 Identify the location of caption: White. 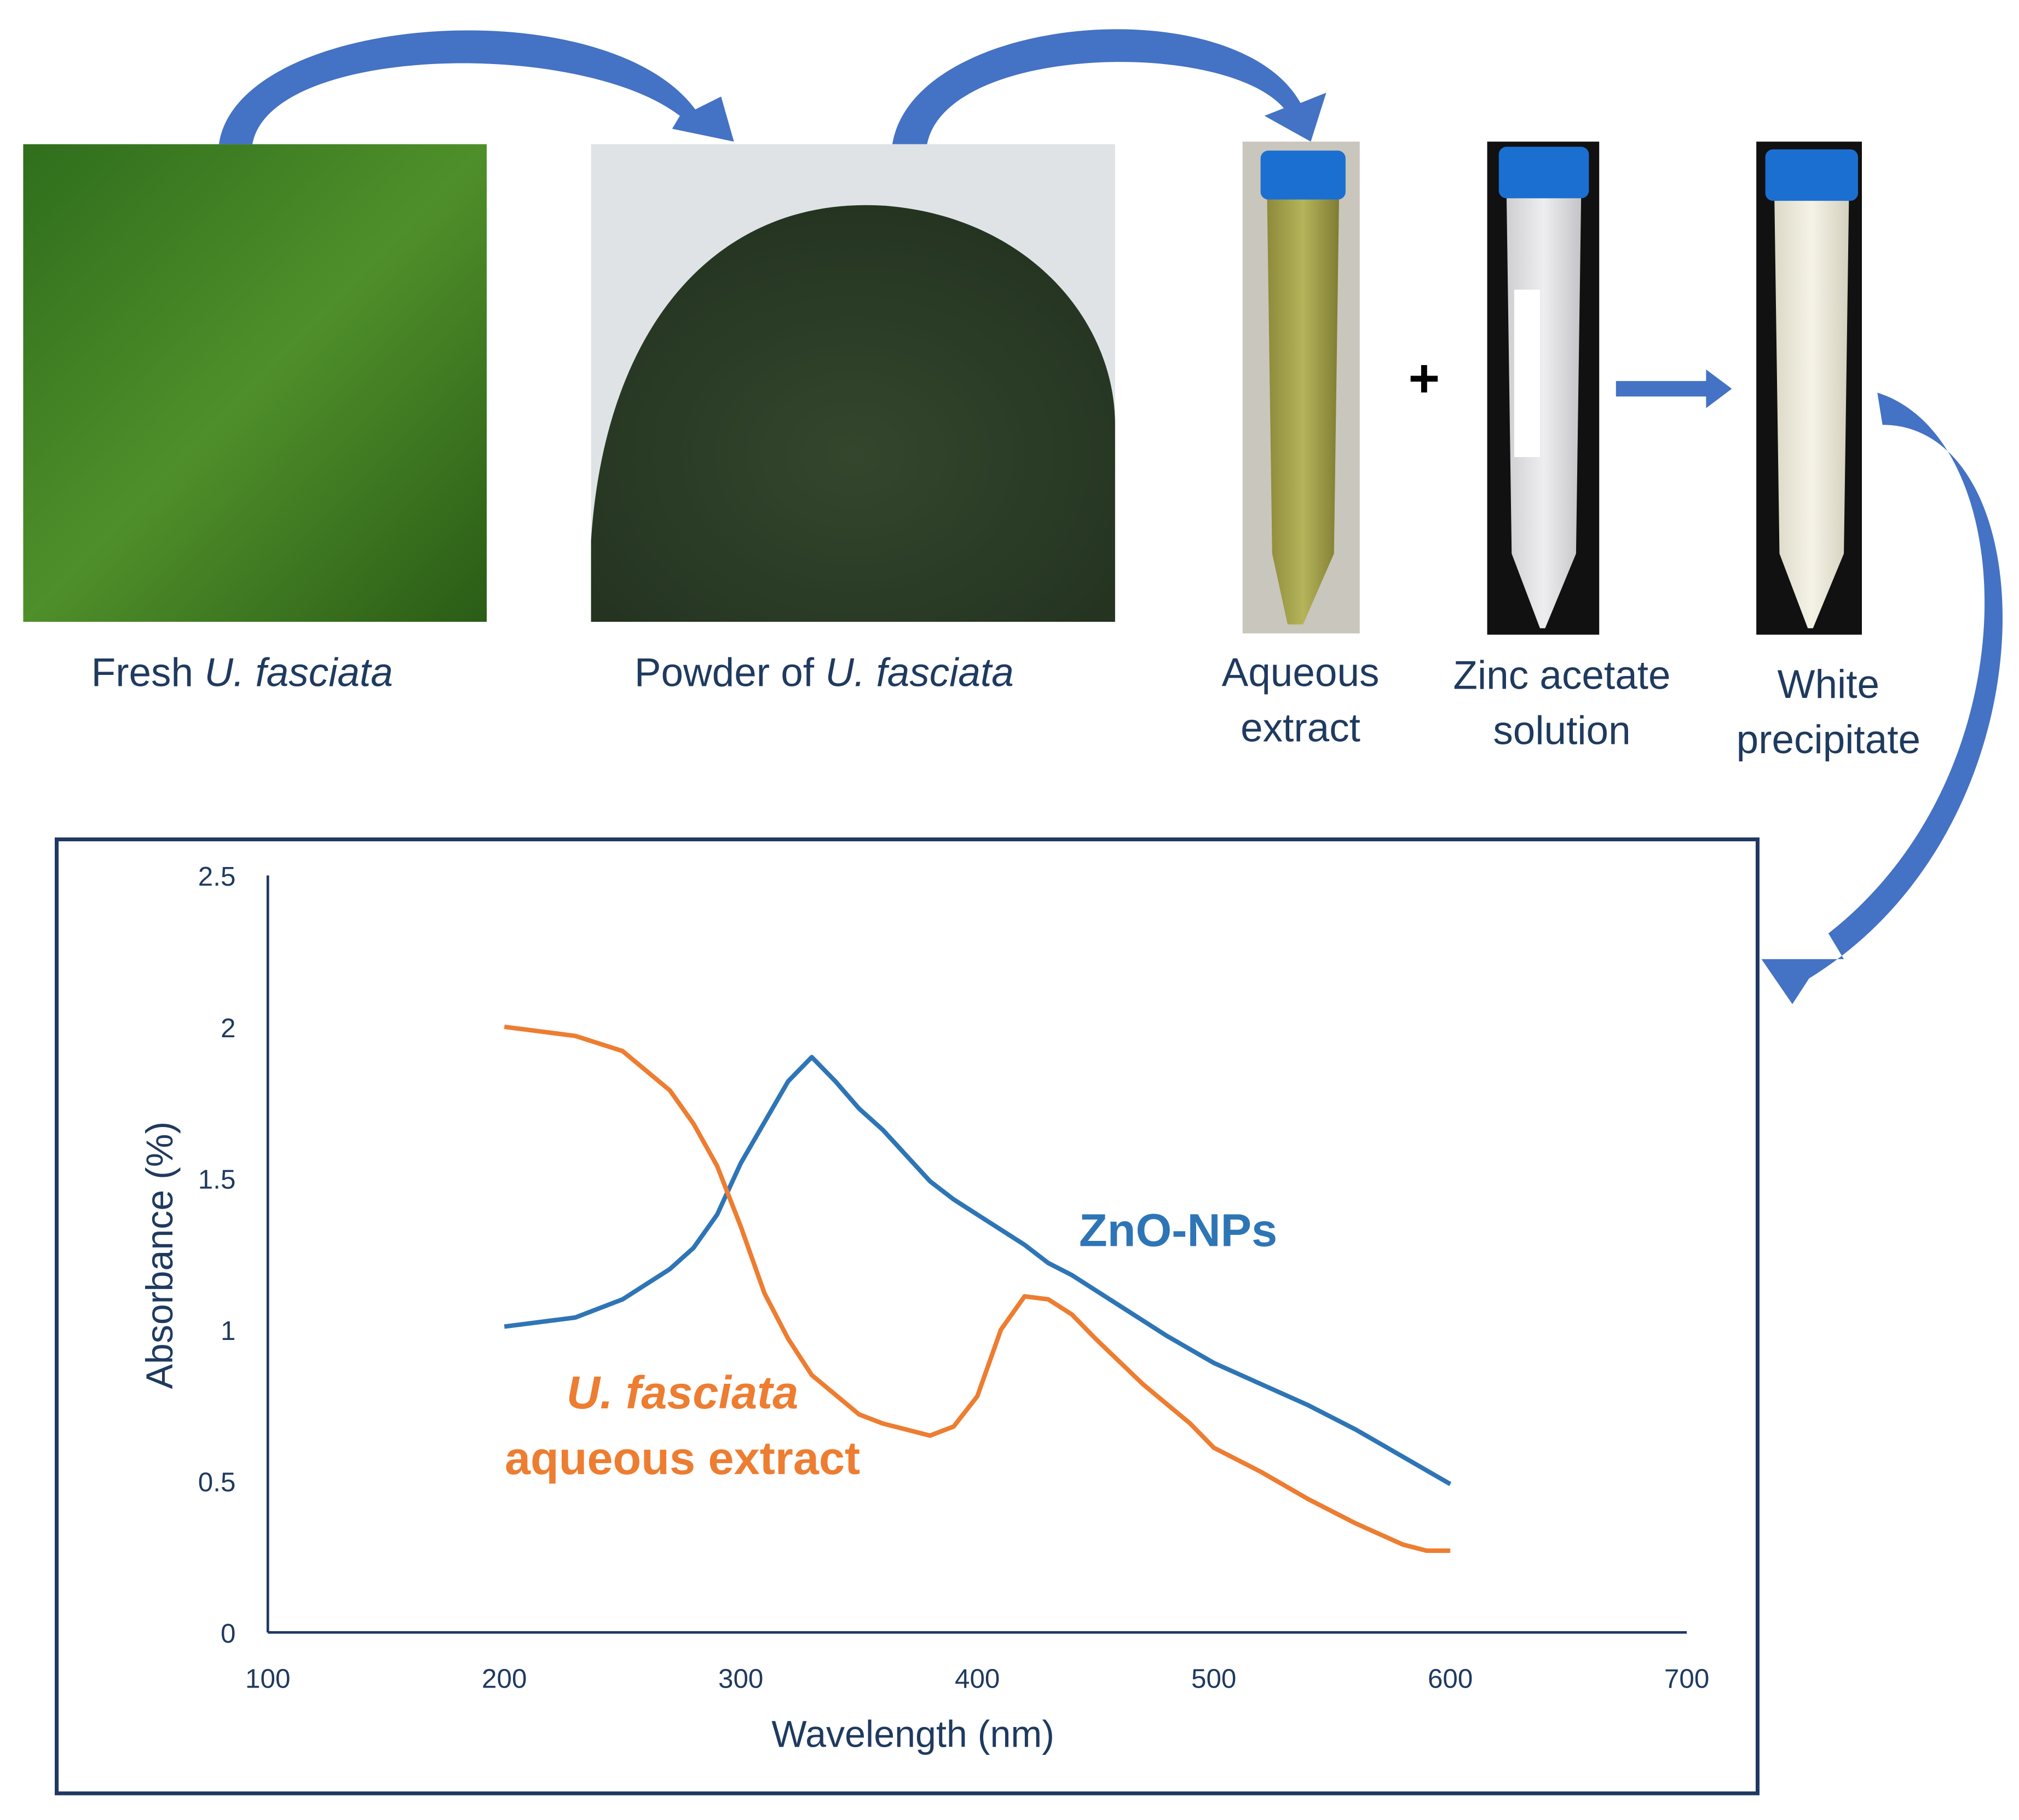
(1829, 685).